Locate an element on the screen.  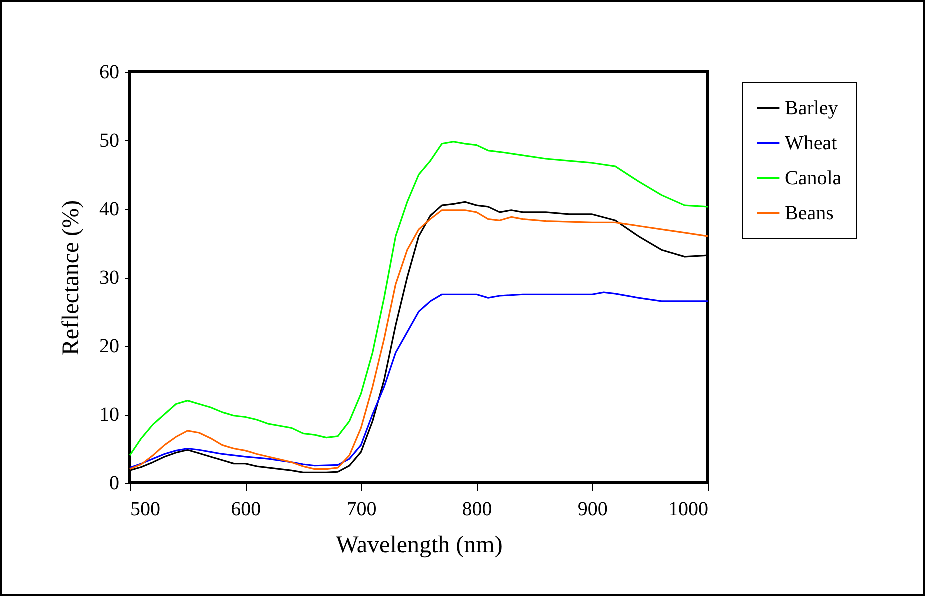
x-tick-label: 900 is located at coordinates (593, 509).